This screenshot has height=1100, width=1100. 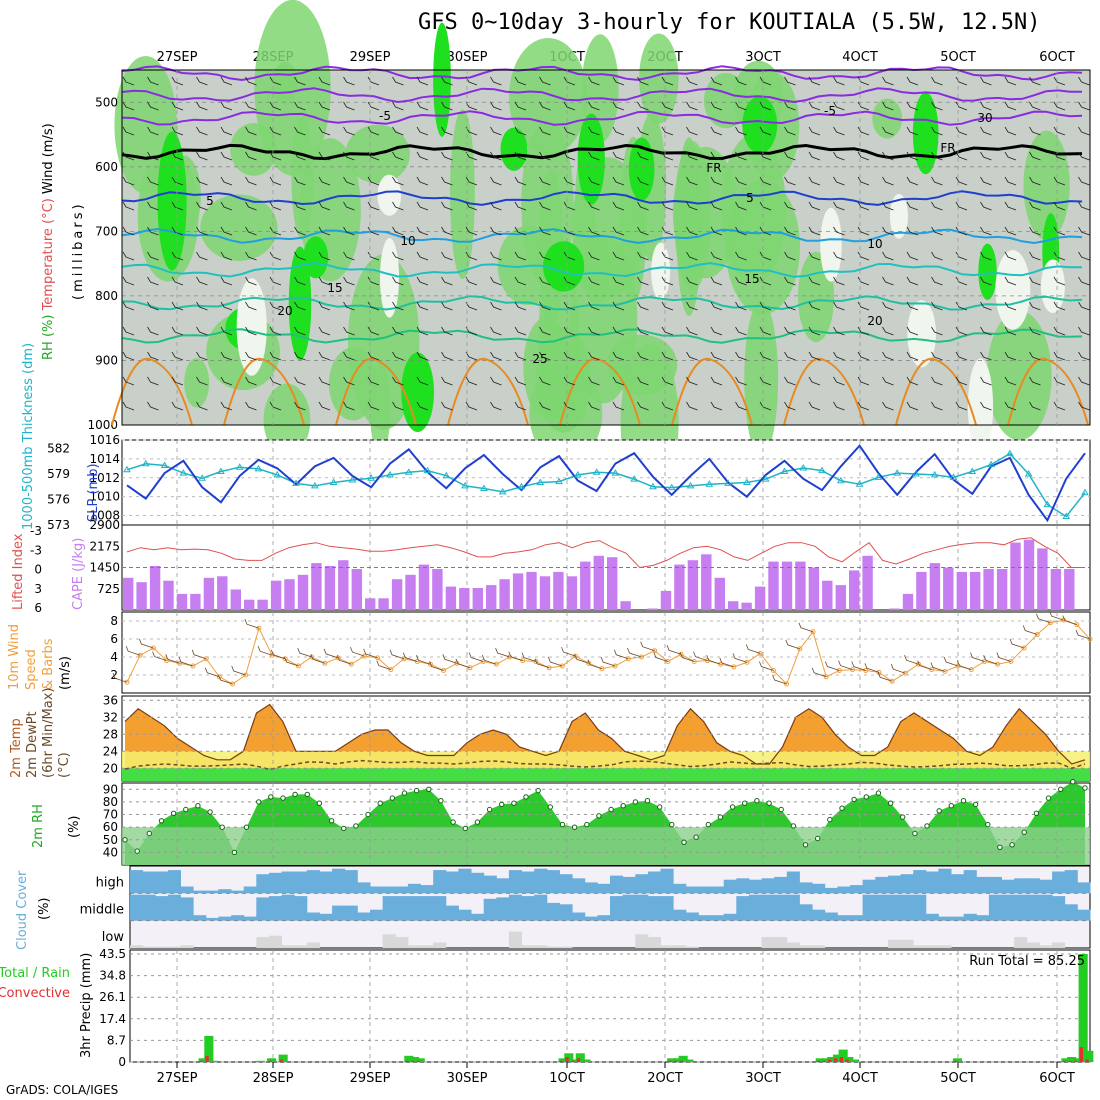 What do you see at coordinates (958, 57) in the screenshot?
I see `date-label-top: 5OCT` at bounding box center [958, 57].